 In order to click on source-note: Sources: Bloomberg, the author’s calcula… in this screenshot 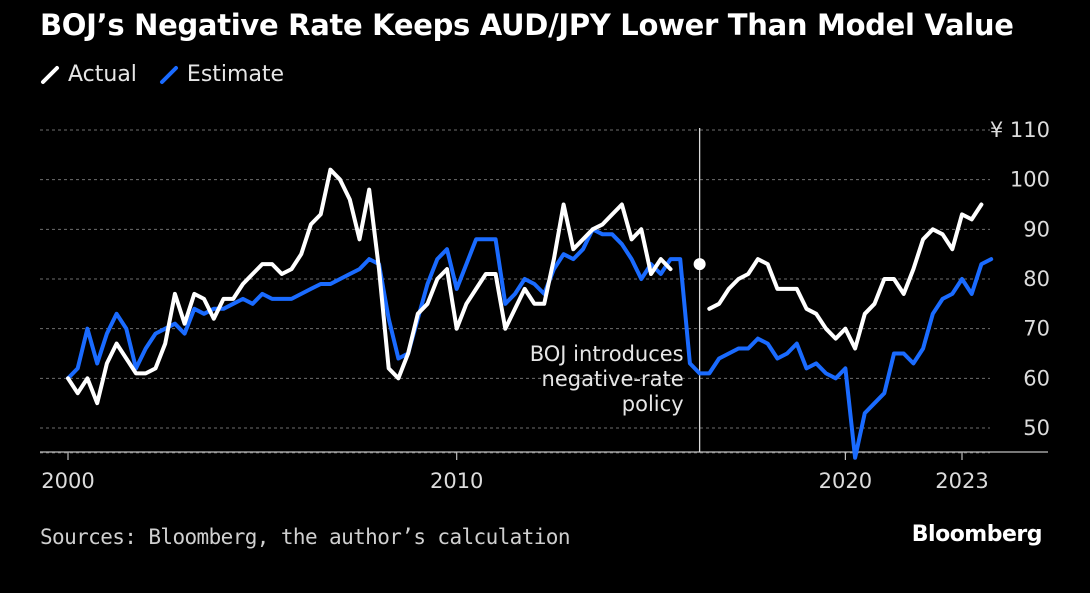, I will do `click(305, 537)`.